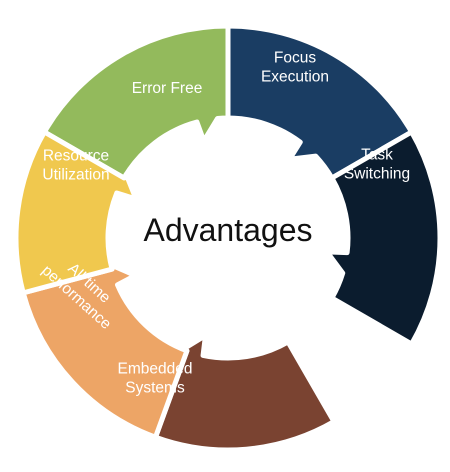 The width and height of the screenshot is (450, 472). Describe the element at coordinates (227, 230) in the screenshot. I see `center-title: Advantages` at that location.